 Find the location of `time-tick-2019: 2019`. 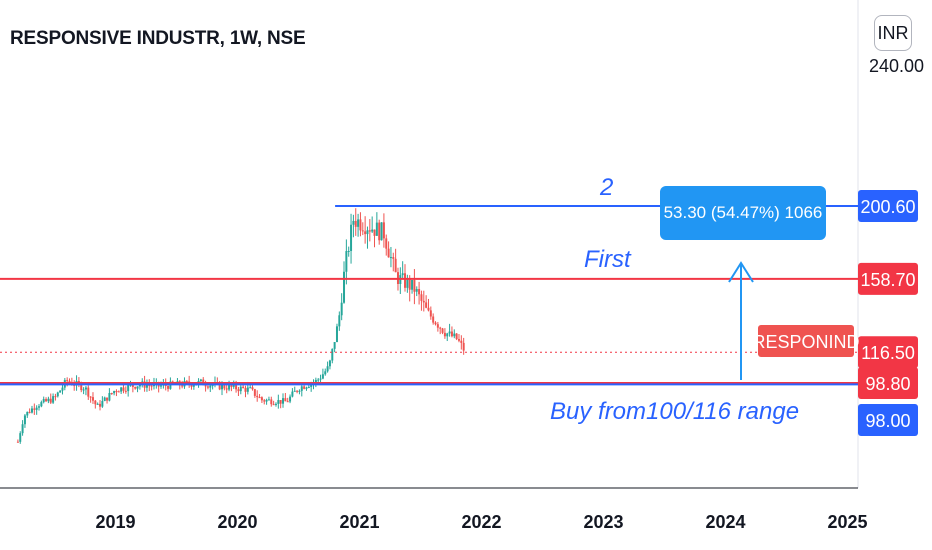

time-tick-2019: 2019 is located at coordinates (115, 522).